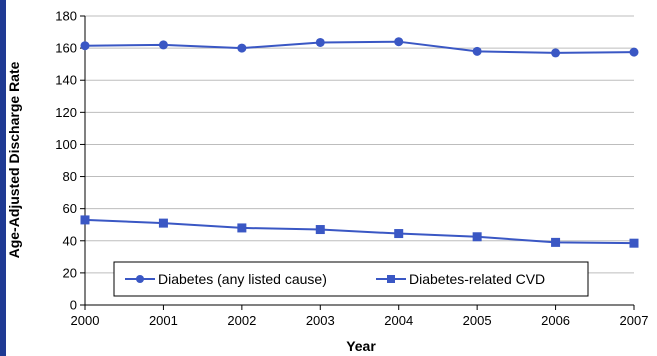 The height and width of the screenshot is (356, 657). What do you see at coordinates (85, 46) in the screenshot?
I see `point-diabetes-any-listed-cause-2000` at bounding box center [85, 46].